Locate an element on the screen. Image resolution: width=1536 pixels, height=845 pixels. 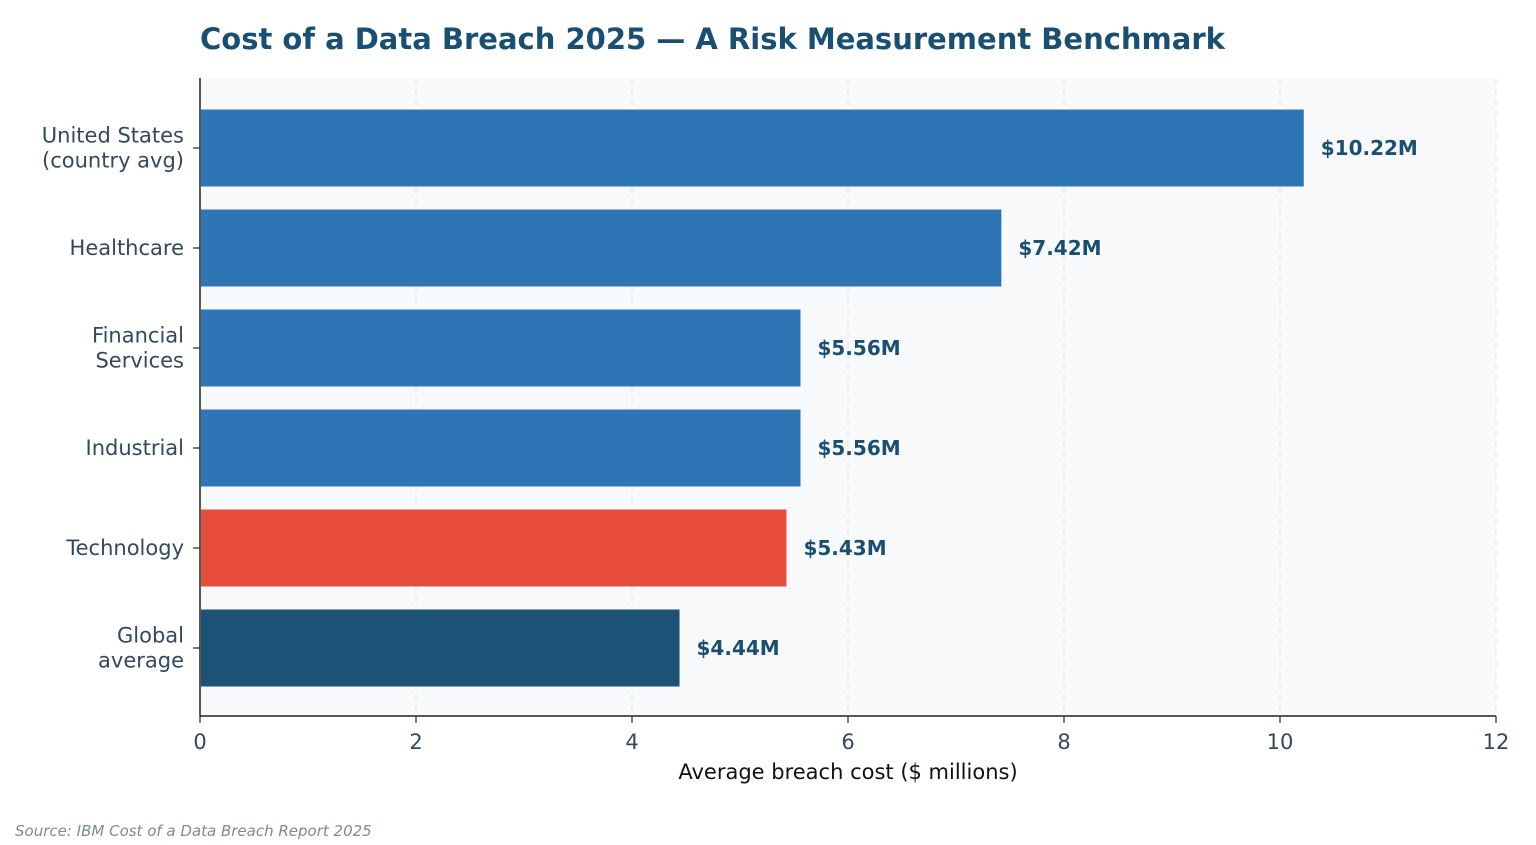
x-tick-label: 6 is located at coordinates (847, 742).